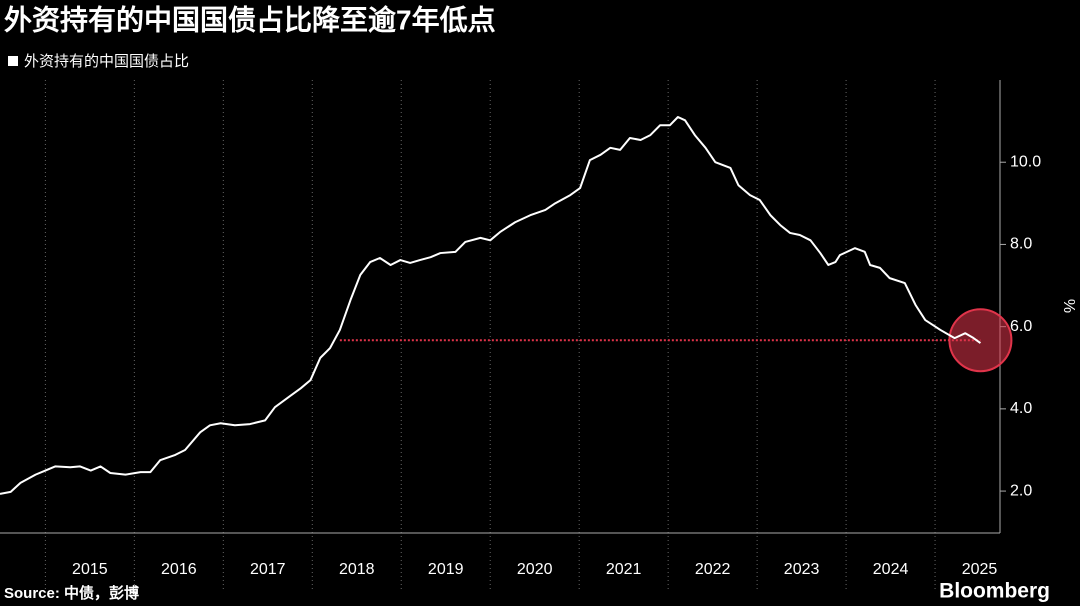  Describe the element at coordinates (106, 61) in the screenshot. I see `legend-label: 外资持有的中国国债占比` at that location.